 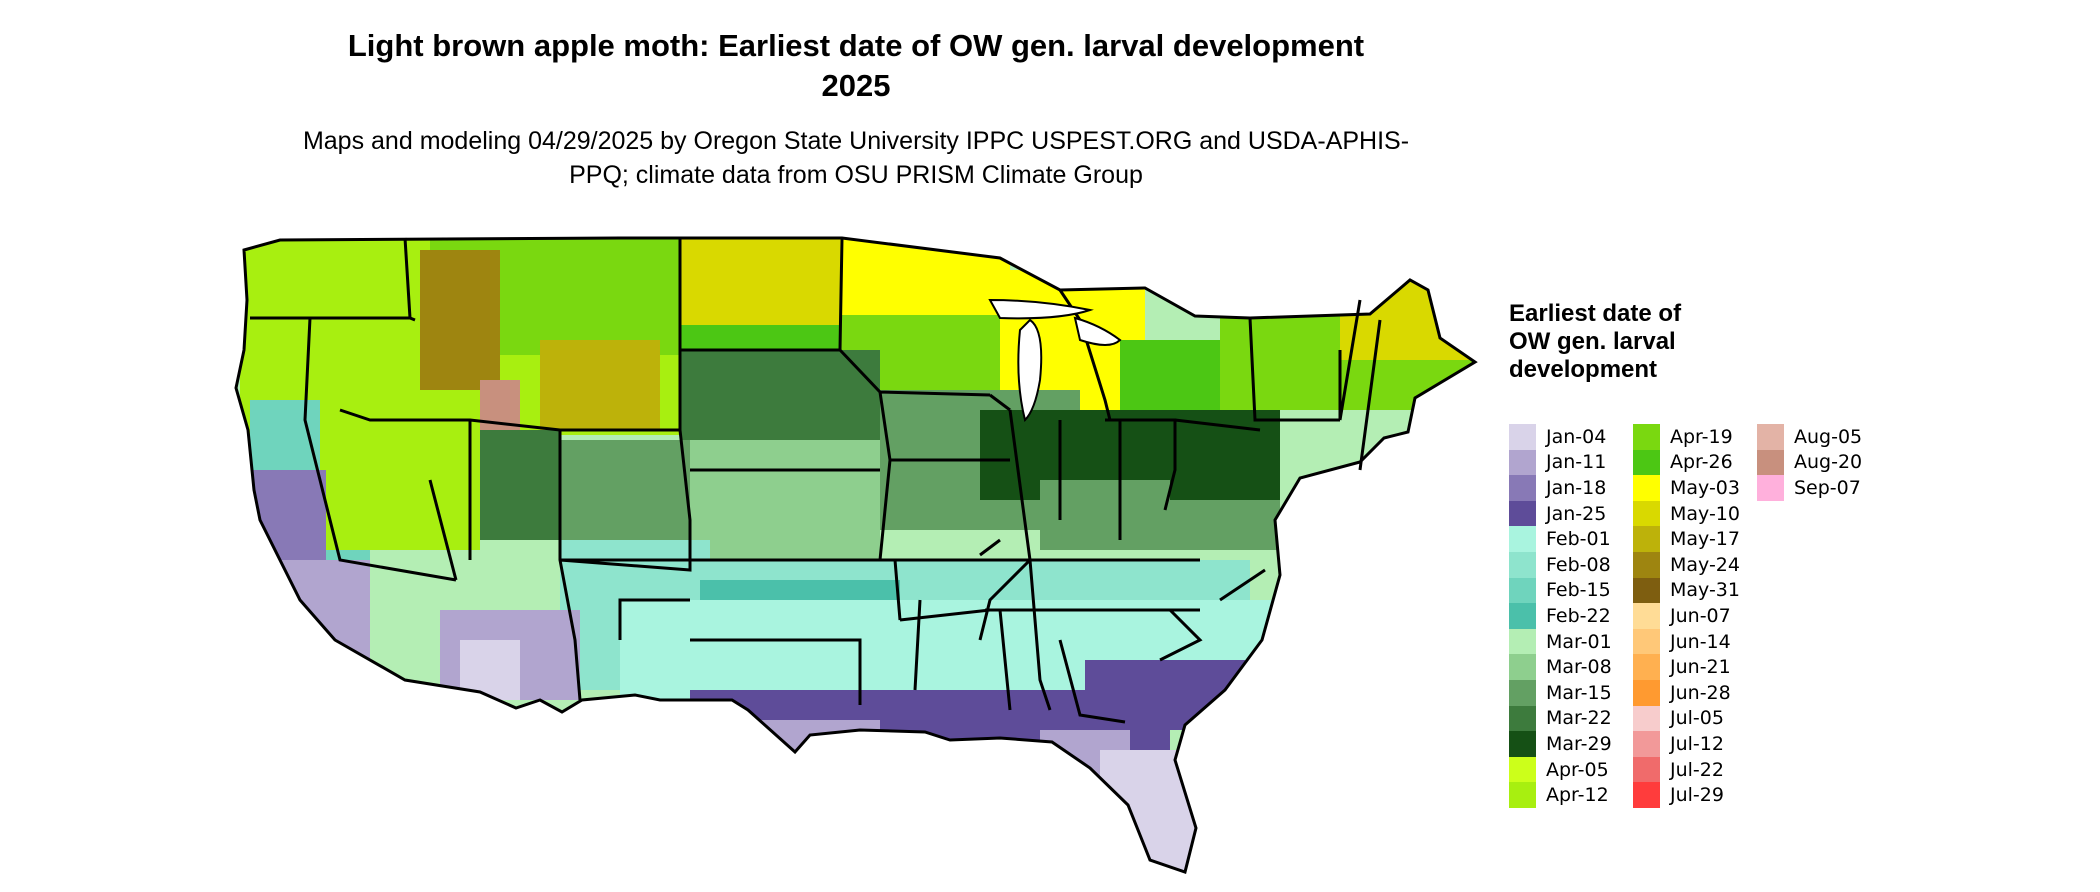 I want to click on legend-item: Jul-05, so click(x=1686, y=718).